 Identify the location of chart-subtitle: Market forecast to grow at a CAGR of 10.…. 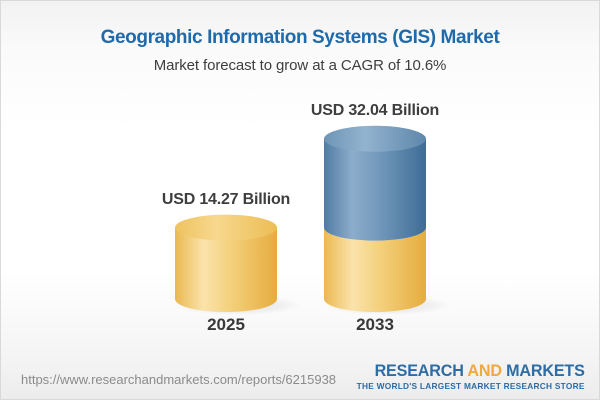
(300, 65).